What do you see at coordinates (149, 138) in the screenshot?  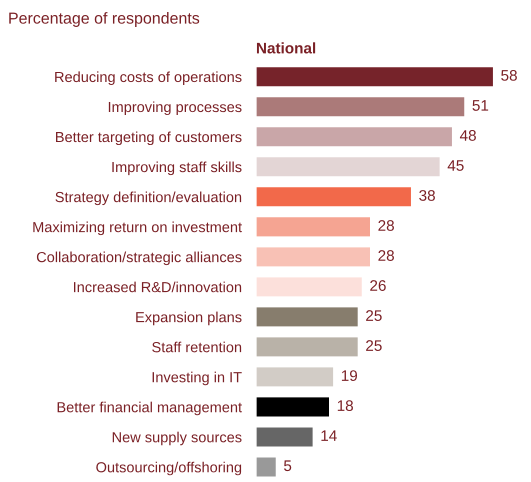 I see `y-tick-label: Better targeting of customers` at bounding box center [149, 138].